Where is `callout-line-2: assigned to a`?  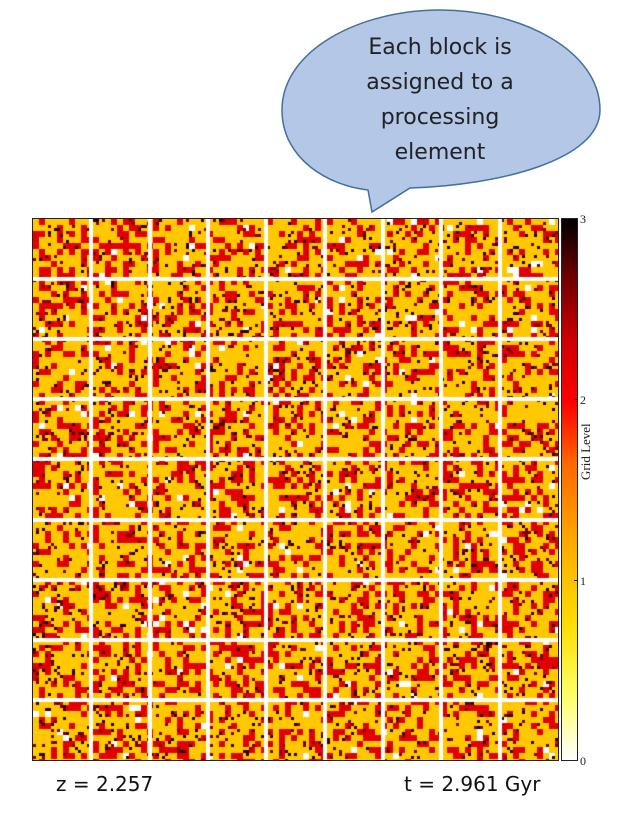
callout-line-2: assigned to a is located at coordinates (440, 82).